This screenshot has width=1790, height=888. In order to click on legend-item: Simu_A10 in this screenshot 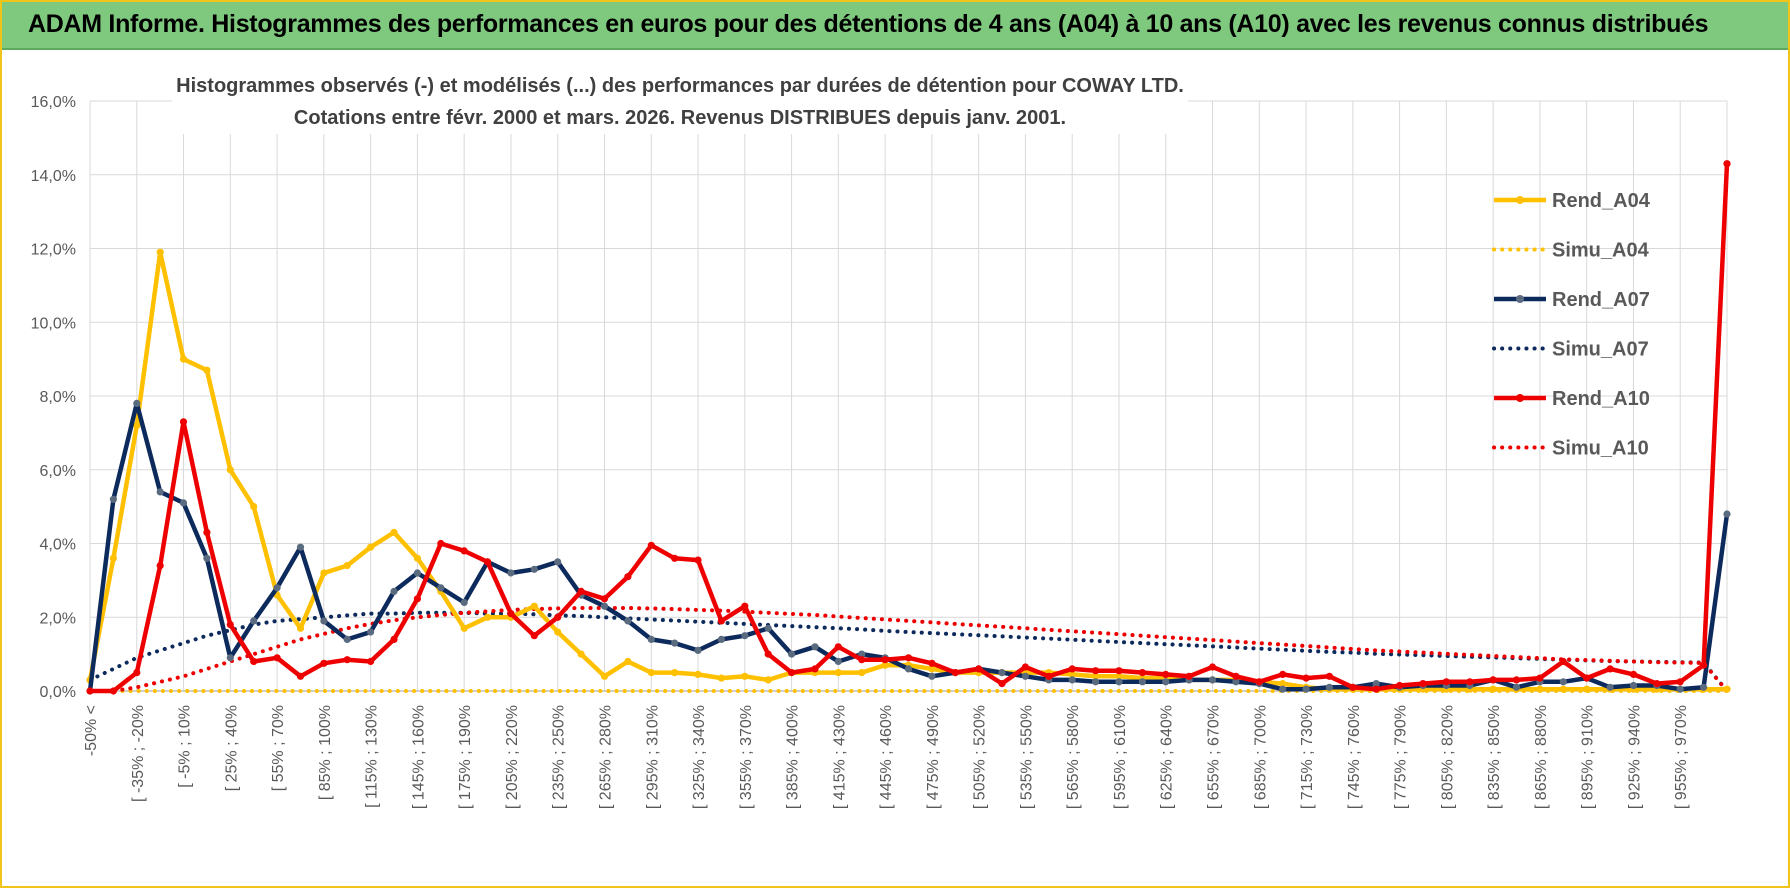, I will do `click(1570, 449)`.